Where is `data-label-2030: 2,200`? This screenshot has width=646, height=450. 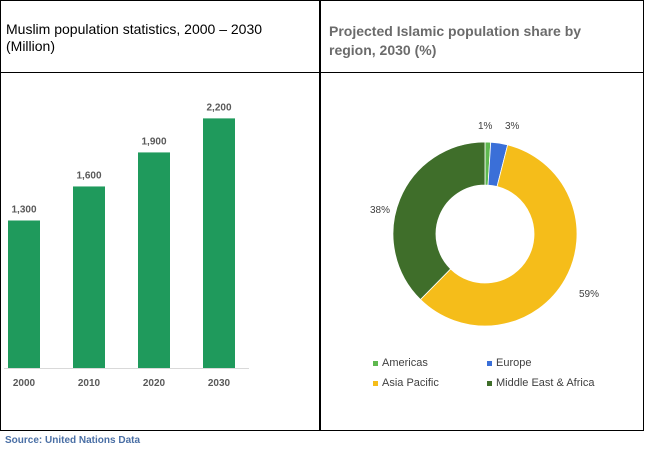 data-label-2030: 2,200 is located at coordinates (218, 107).